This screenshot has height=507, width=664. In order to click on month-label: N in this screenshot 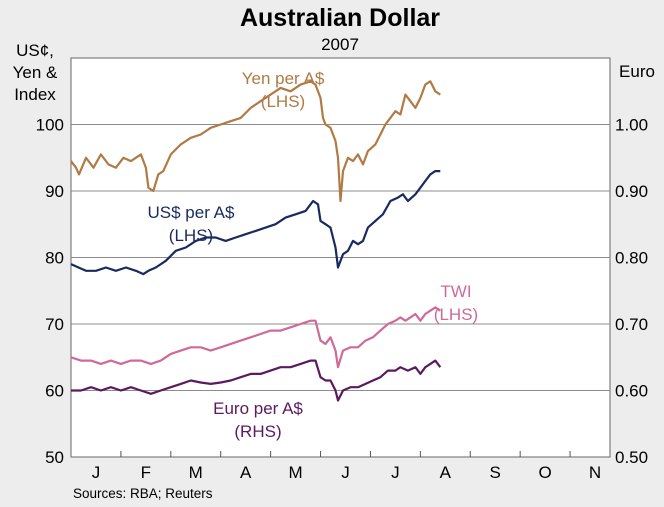, I will do `click(595, 472)`.